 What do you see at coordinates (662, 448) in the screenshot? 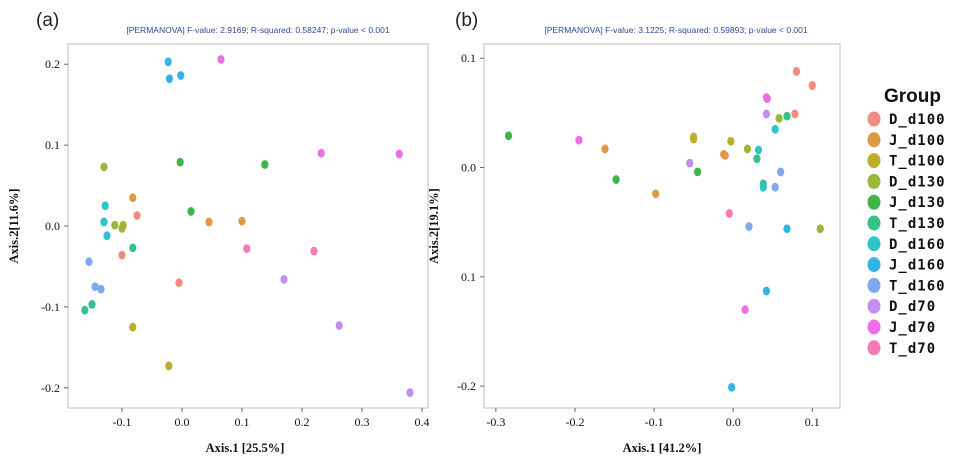
I see `panel-b-x-axis-title: Axis.1 [41.2%]` at bounding box center [662, 448].